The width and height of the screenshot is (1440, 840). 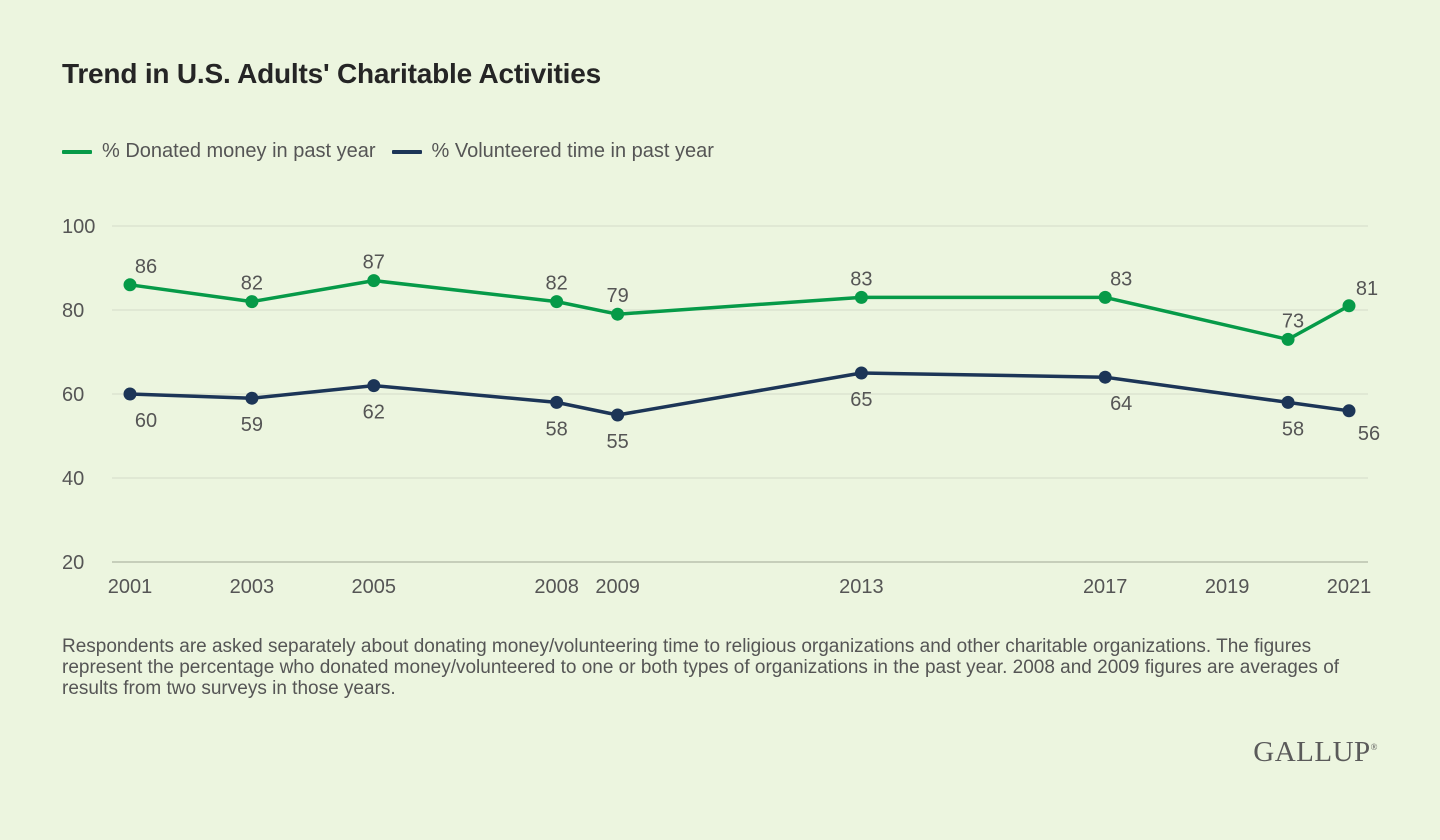 What do you see at coordinates (1105, 297) in the screenshot?
I see `data-point-donated-2017` at bounding box center [1105, 297].